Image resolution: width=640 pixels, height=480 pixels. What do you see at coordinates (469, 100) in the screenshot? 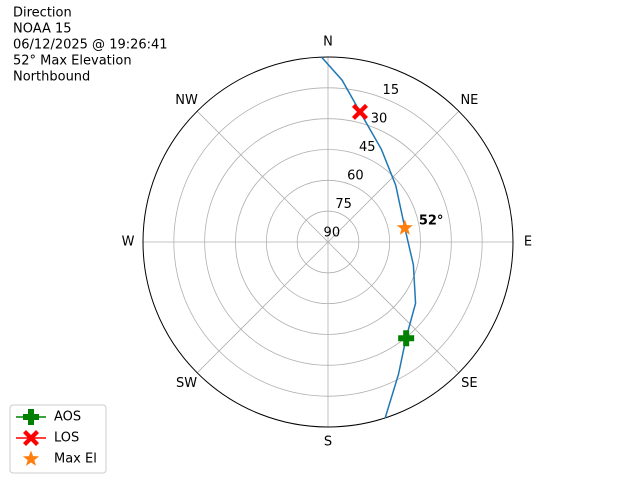
I see `theta-tick-label: NE` at bounding box center [469, 100].